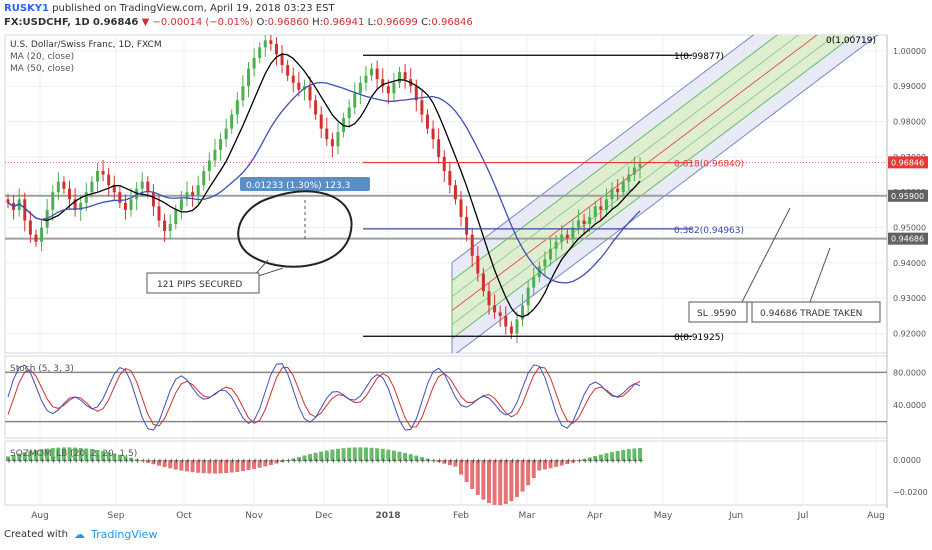  What do you see at coordinates (42, 69) in the screenshot?
I see `ma50-legend: MA (50, close)` at bounding box center [42, 69].